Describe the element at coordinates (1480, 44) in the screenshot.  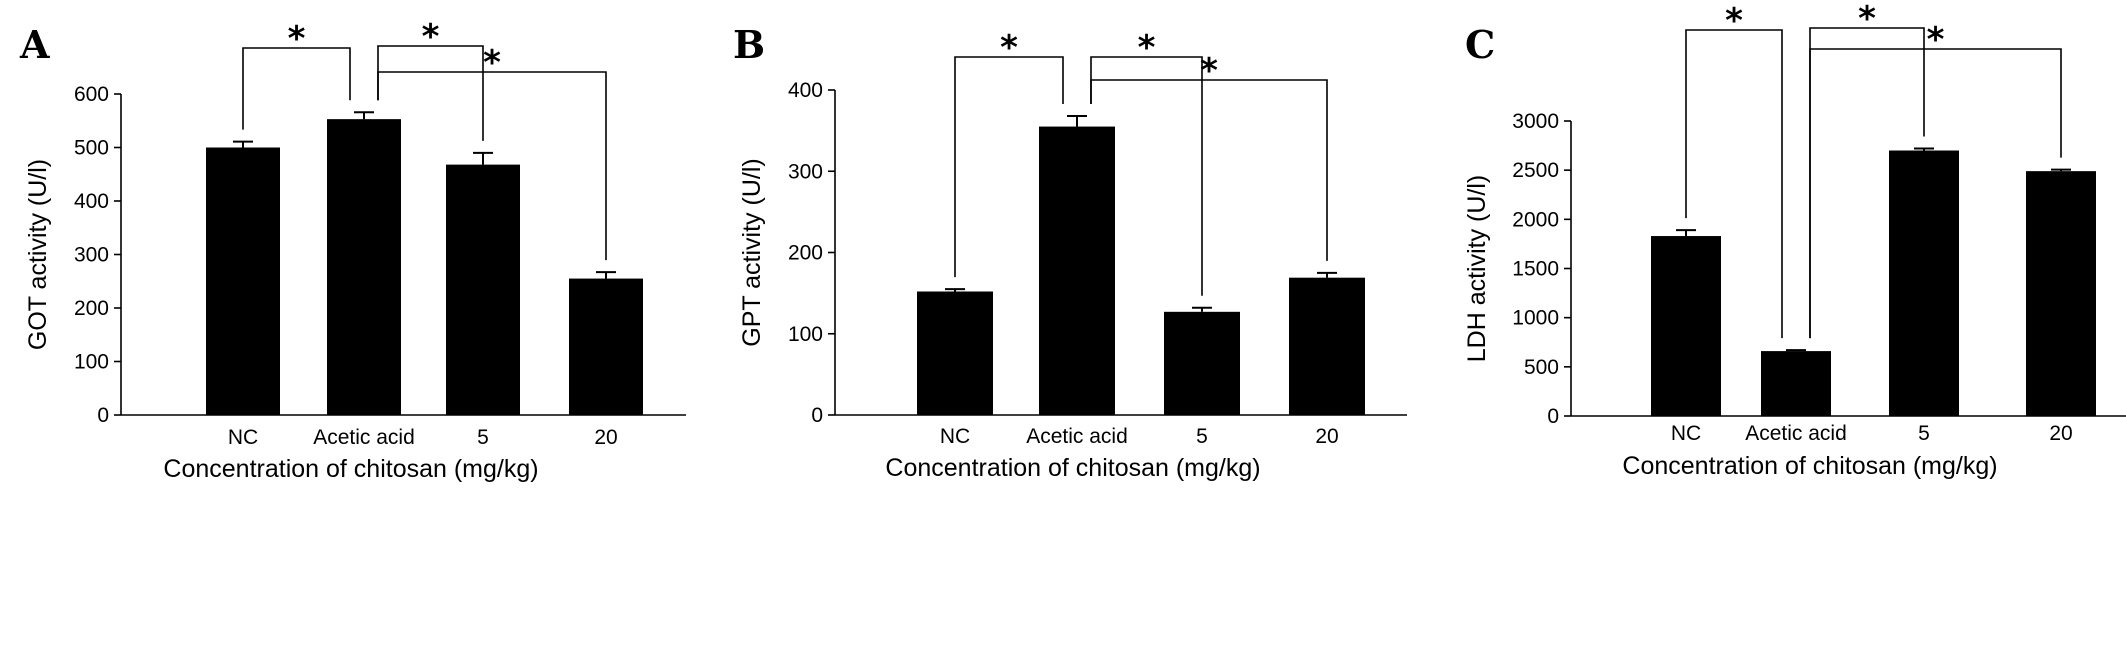
I see `panel-letter: C` at that location.